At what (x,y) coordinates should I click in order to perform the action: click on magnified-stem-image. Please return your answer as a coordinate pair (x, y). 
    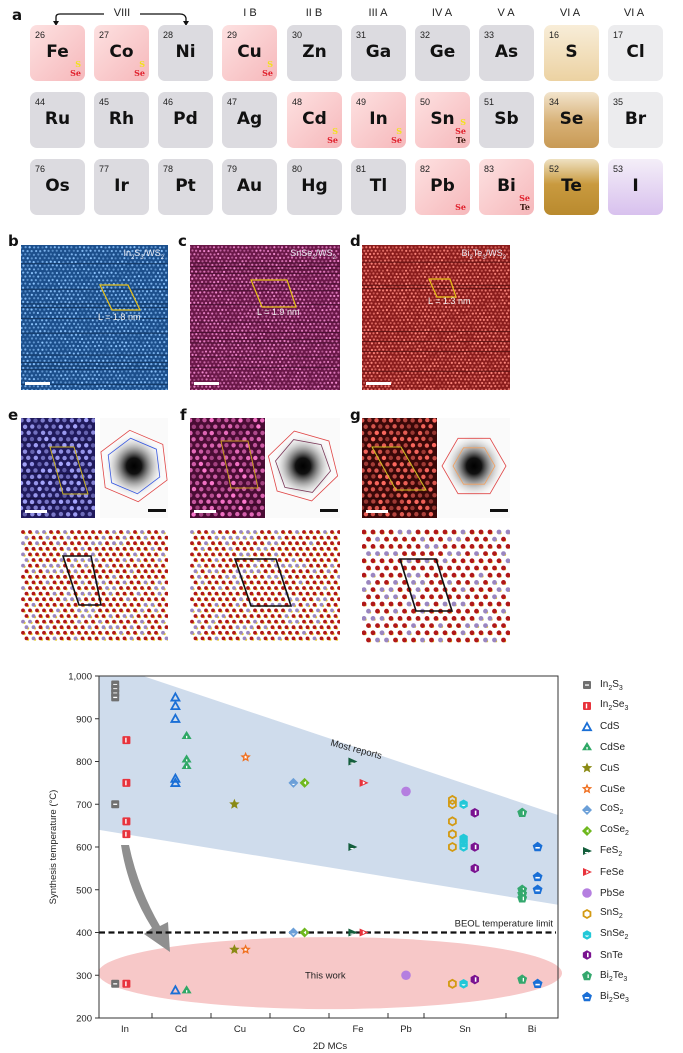
    Looking at the image, I should click on (227, 468).